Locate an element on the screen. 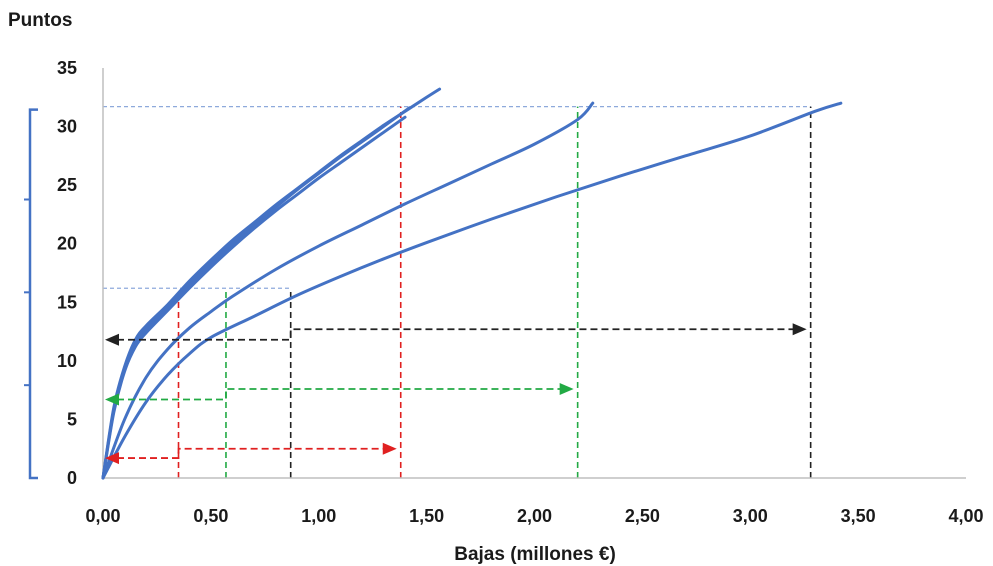 The height and width of the screenshot is (566, 993). y-tick-label: 20 is located at coordinates (67, 244).